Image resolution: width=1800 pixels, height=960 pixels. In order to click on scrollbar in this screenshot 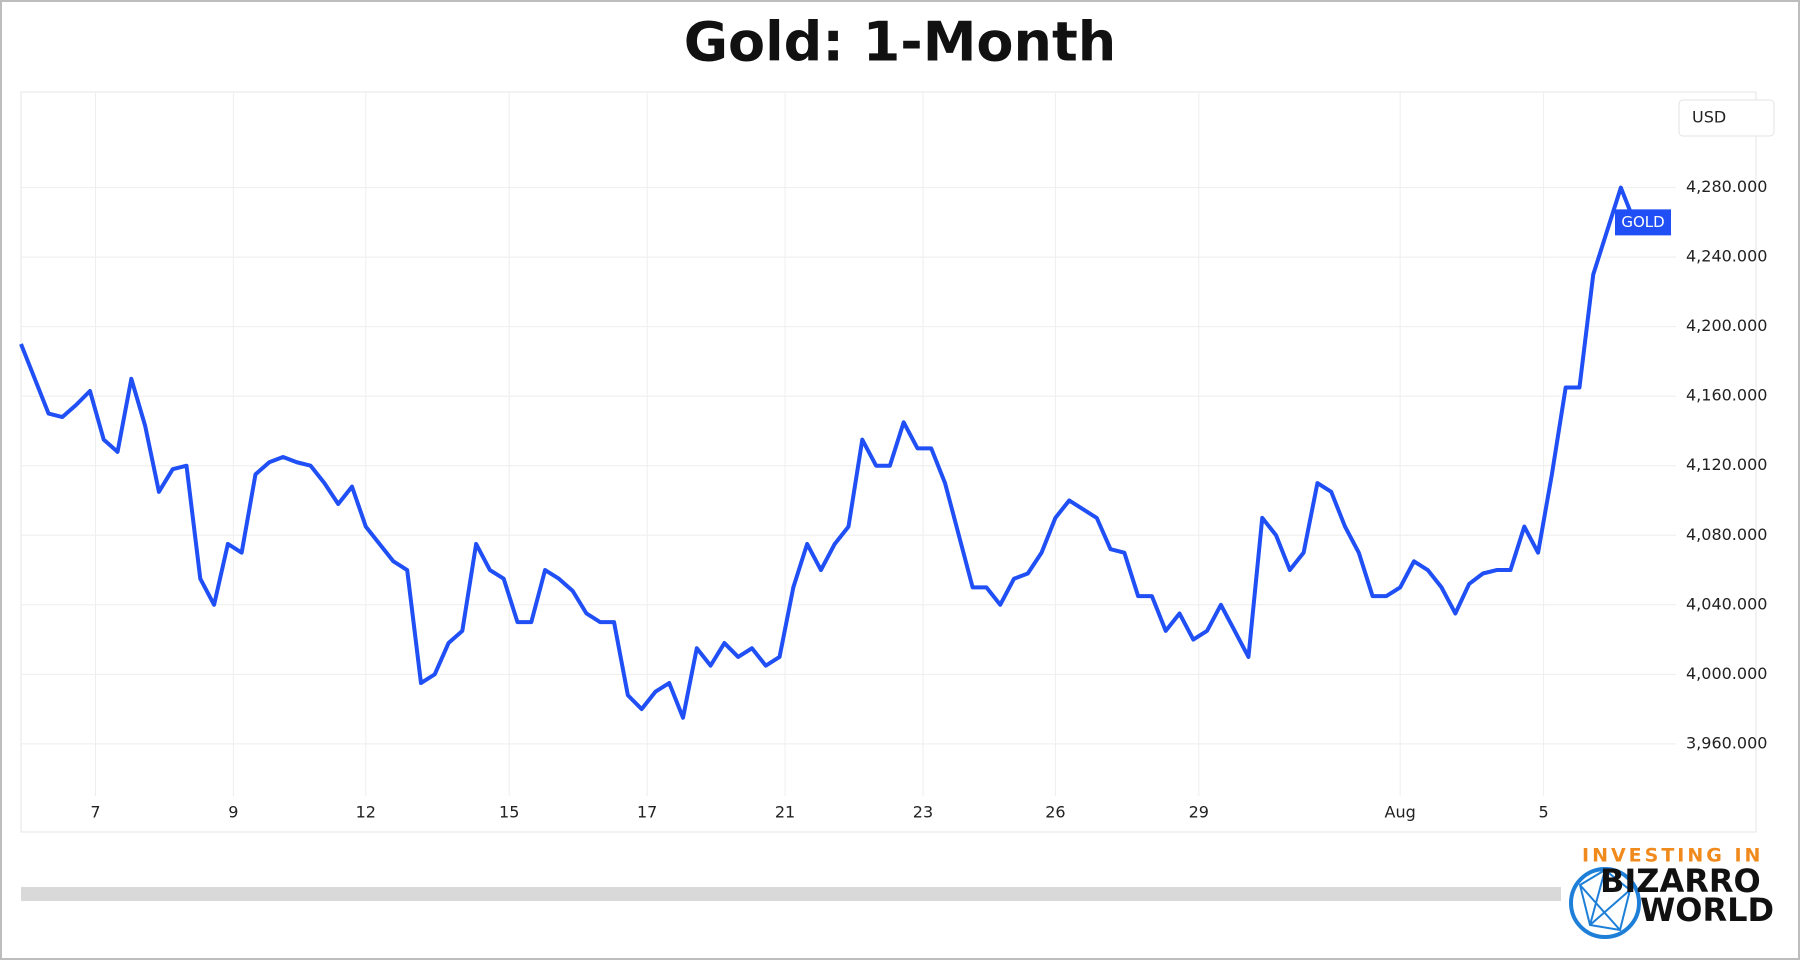, I will do `click(791, 894)`.